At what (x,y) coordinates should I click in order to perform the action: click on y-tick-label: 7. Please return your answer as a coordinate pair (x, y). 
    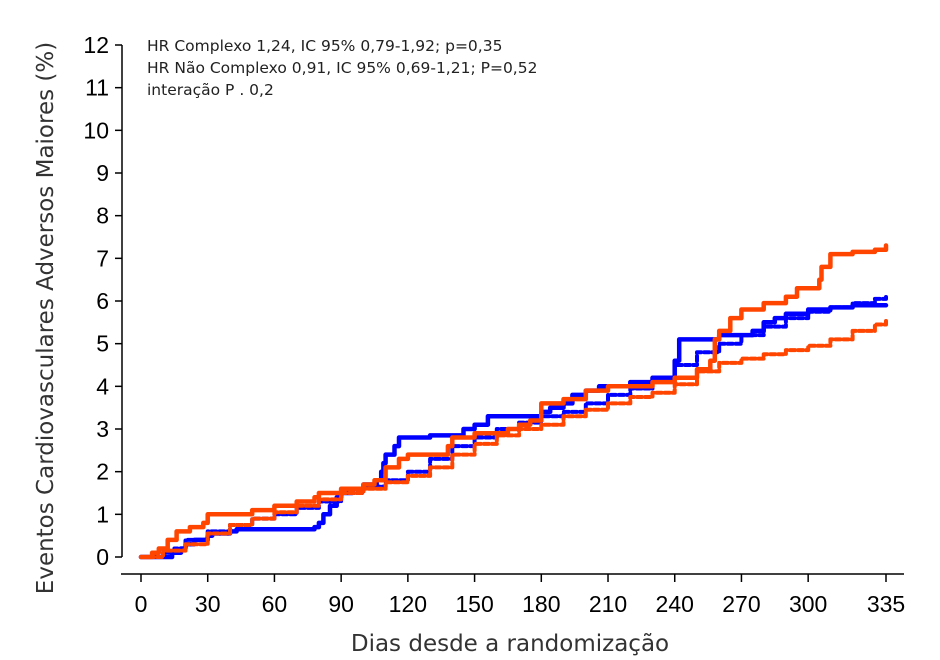
    Looking at the image, I should click on (102, 258).